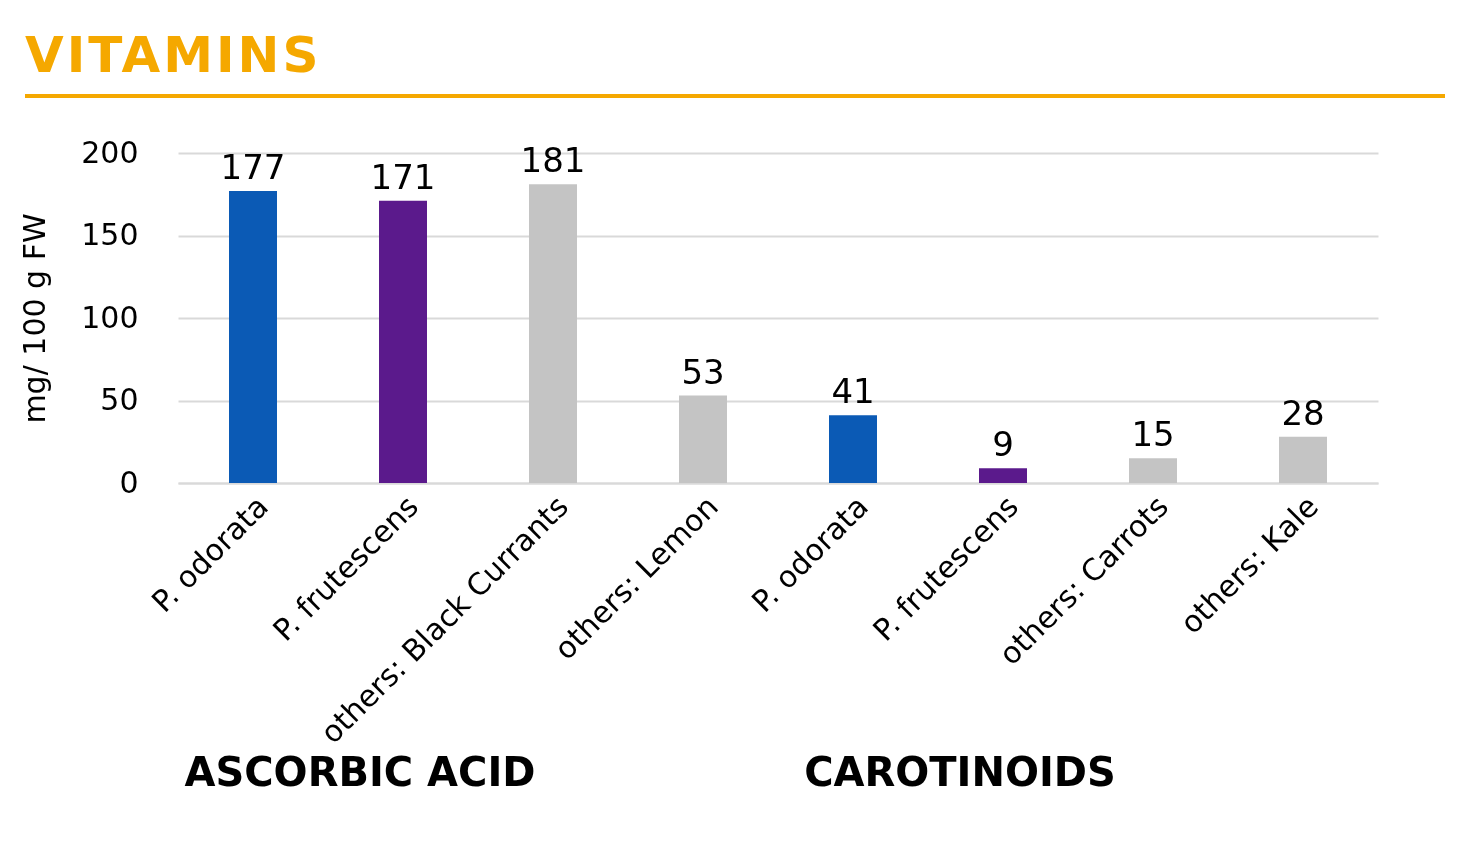  Describe the element at coordinates (119, 399) in the screenshot. I see `y-tick-label: 50` at that location.